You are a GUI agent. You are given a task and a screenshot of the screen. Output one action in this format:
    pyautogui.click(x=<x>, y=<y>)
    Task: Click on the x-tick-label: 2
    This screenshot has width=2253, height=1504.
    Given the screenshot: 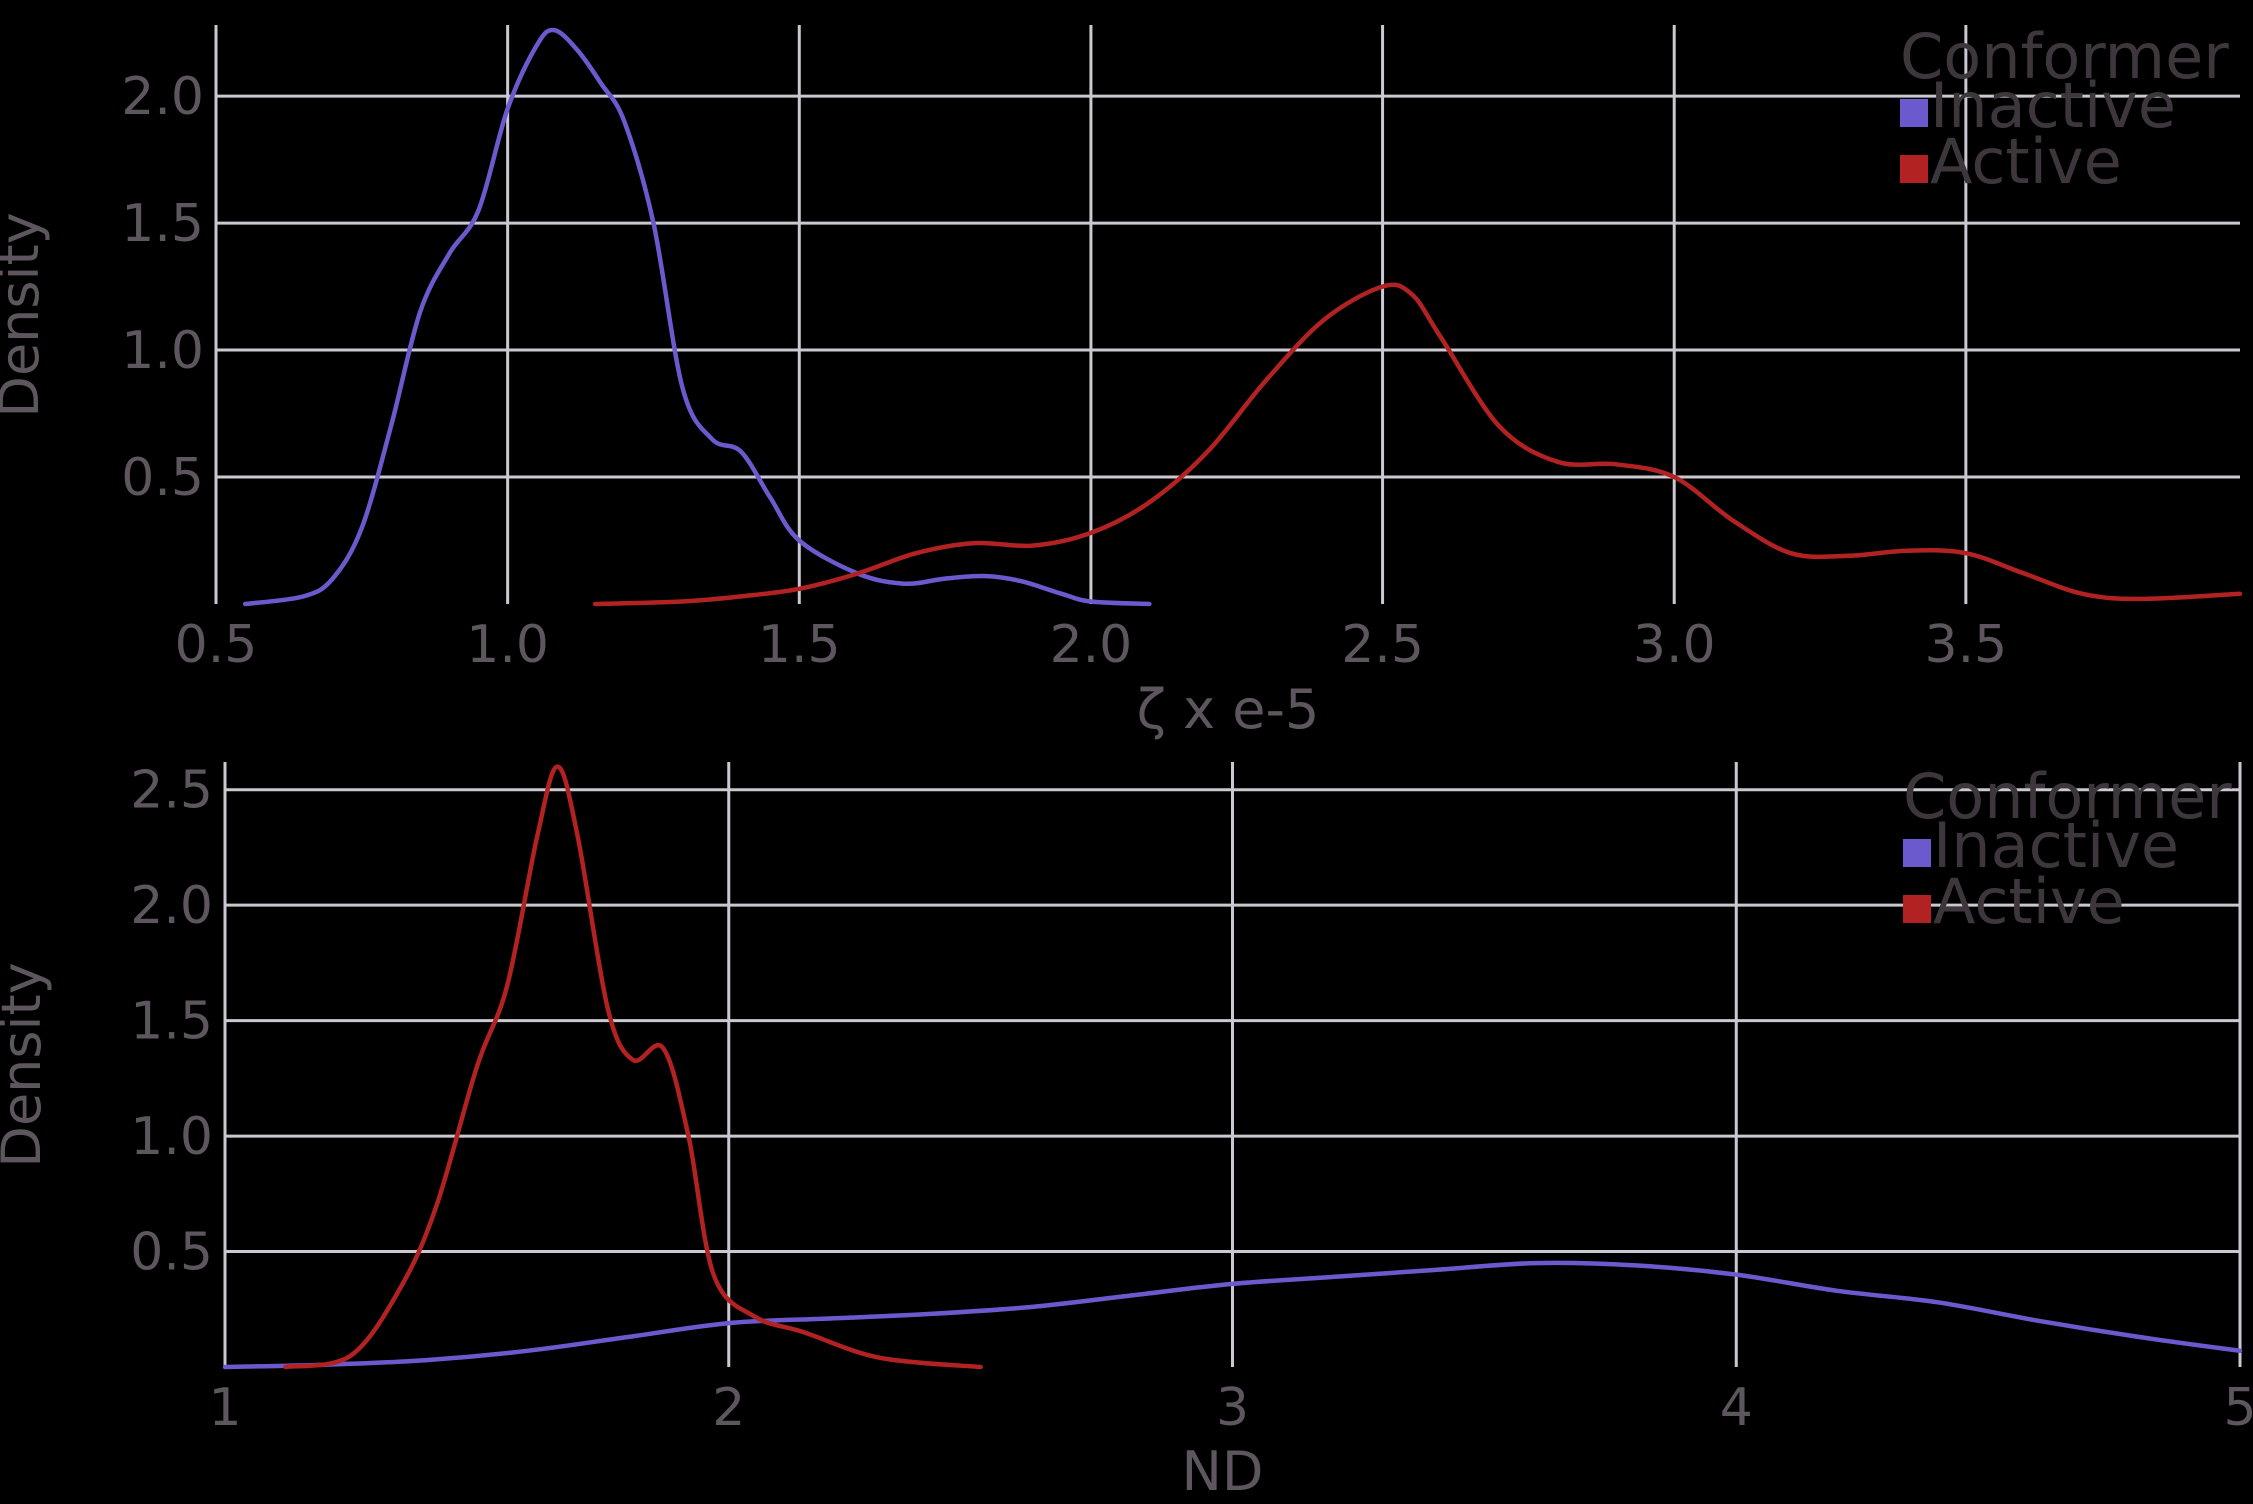 What is the action you would take?
    pyautogui.click(x=728, y=1408)
    